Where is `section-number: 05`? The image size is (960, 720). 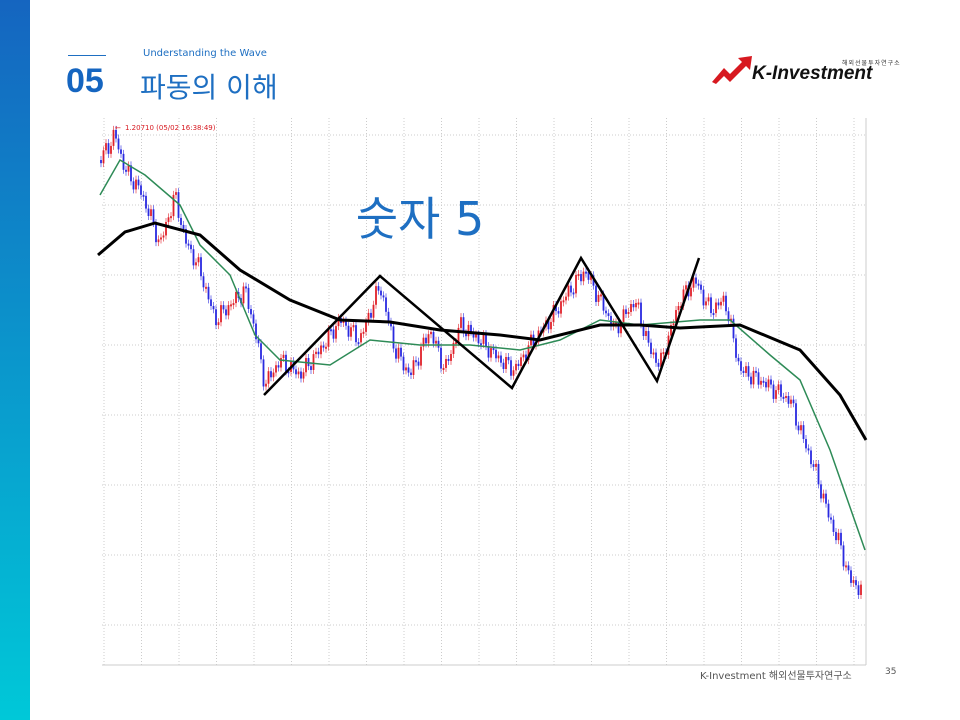
section-number: 05 is located at coordinates (85, 81).